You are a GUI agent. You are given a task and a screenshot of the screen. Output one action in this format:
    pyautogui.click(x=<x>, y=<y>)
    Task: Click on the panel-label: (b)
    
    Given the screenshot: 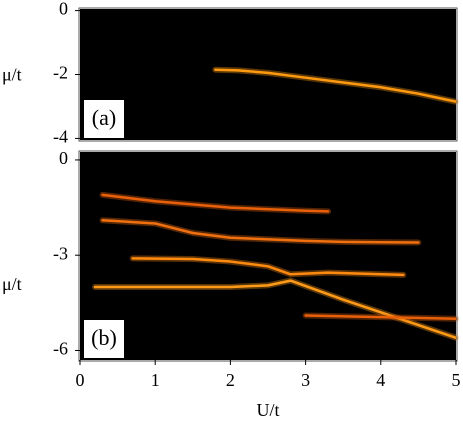 What is the action you would take?
    pyautogui.click(x=104, y=337)
    